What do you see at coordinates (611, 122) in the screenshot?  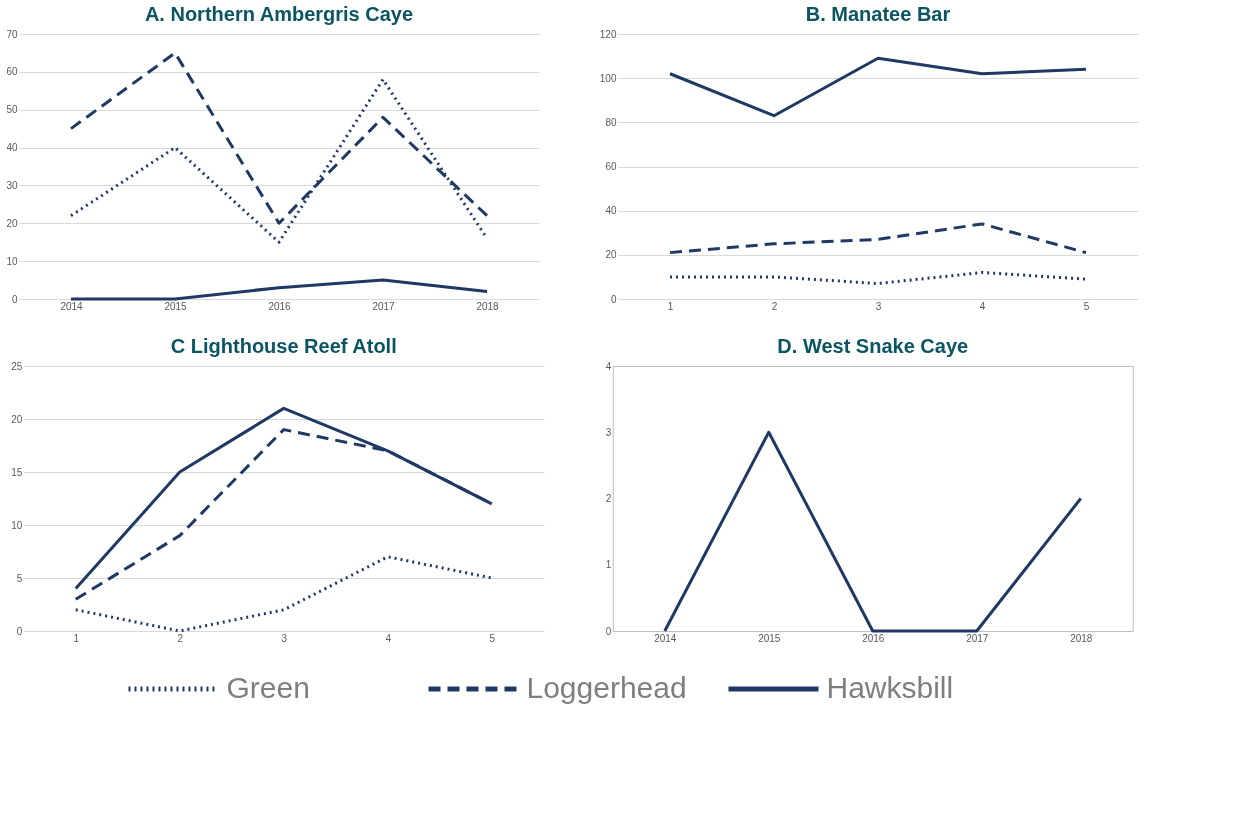 I see `y-tick-label: 80` at bounding box center [611, 122].